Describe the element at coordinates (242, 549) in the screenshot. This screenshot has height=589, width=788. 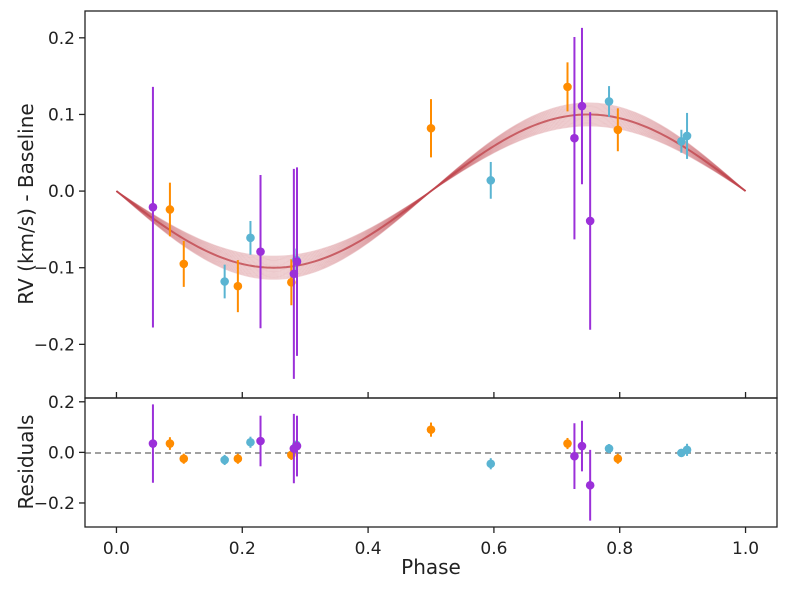
I see `x-tick-label-1: 0.2` at that location.